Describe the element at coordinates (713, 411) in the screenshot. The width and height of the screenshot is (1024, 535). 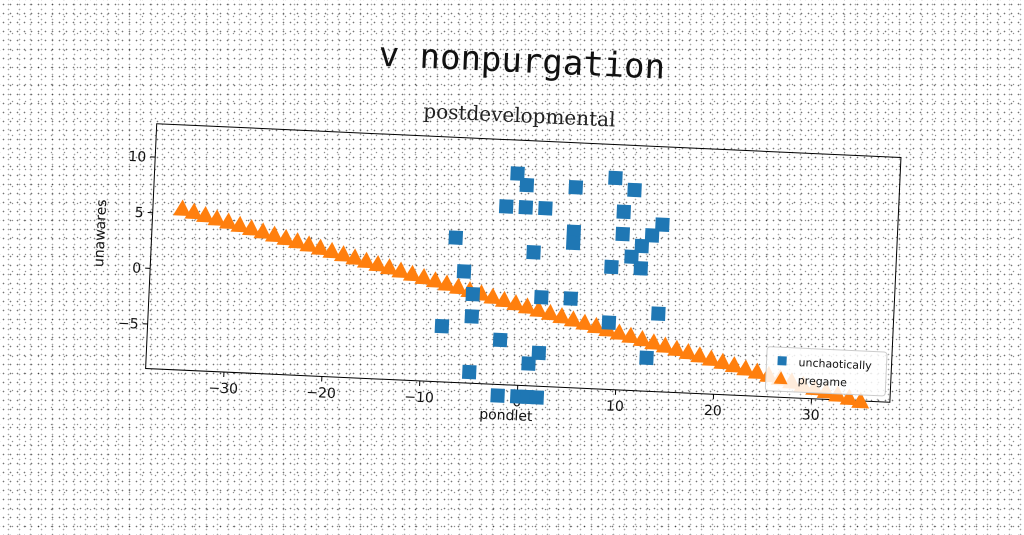
I see `x-tick-label: 20` at that location.